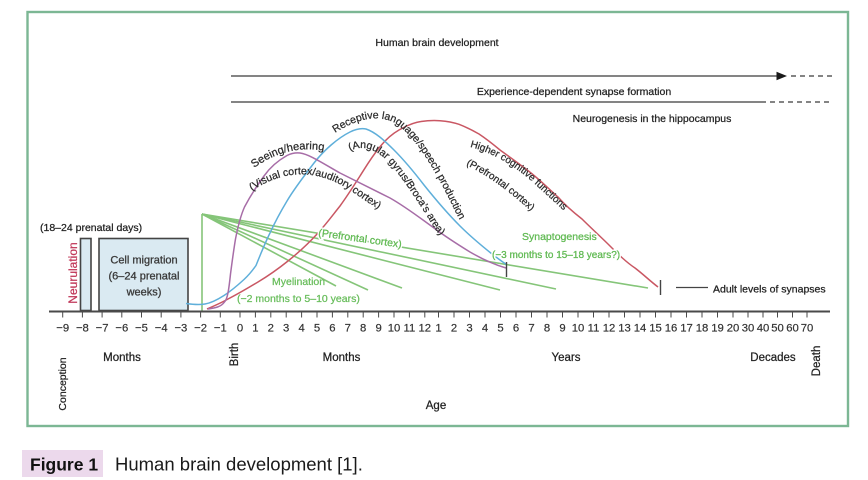  I want to click on svg-text: 17, so click(686, 329).